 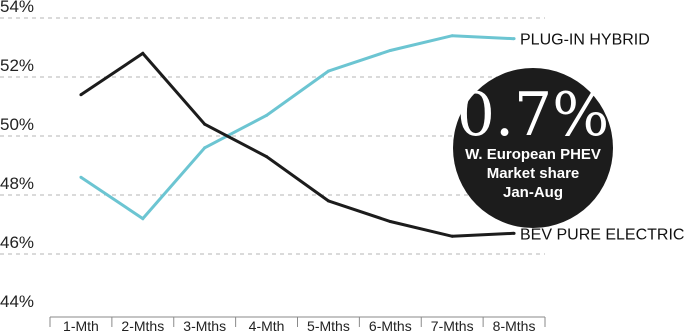 What do you see at coordinates (17, 155) in the screenshot?
I see `y-axis-ticks: 44% 46% 48% 50% 52% 54%` at bounding box center [17, 155].